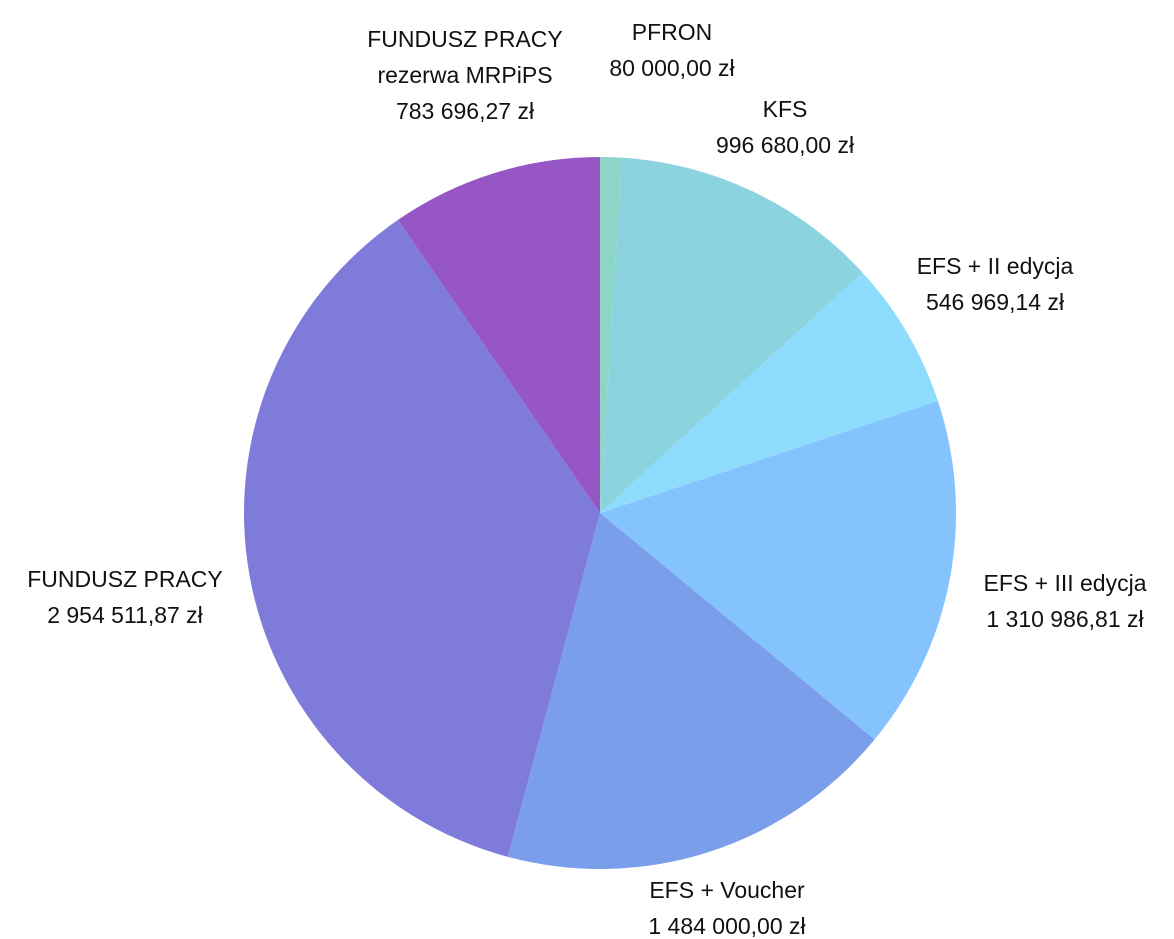 The image size is (1174, 939). Describe the element at coordinates (125, 597) in the screenshot. I see `slice-label: FUNDUSZ PRACY 2 954 511,87 zł` at that location.